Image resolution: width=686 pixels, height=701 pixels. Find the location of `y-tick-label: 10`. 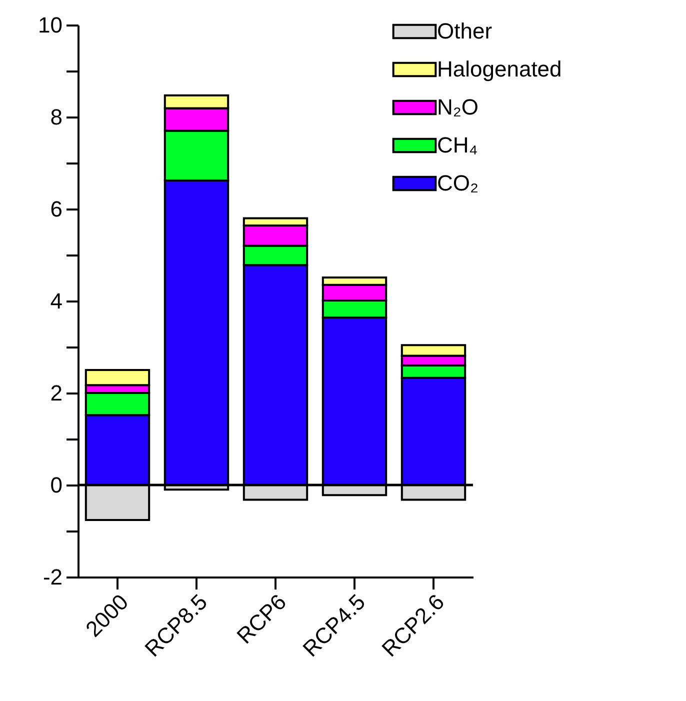

y-tick-label: 10 is located at coordinates (50, 25).